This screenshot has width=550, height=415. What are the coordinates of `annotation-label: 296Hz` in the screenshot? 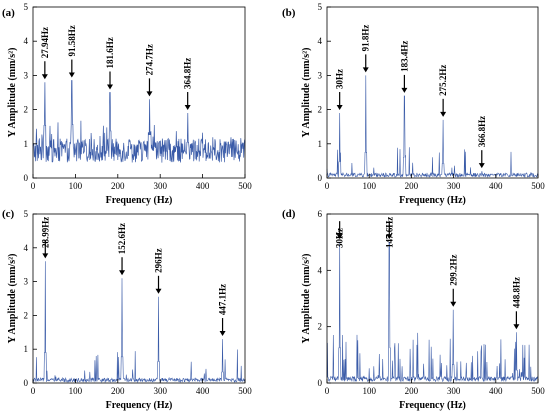 It's located at (159, 260).